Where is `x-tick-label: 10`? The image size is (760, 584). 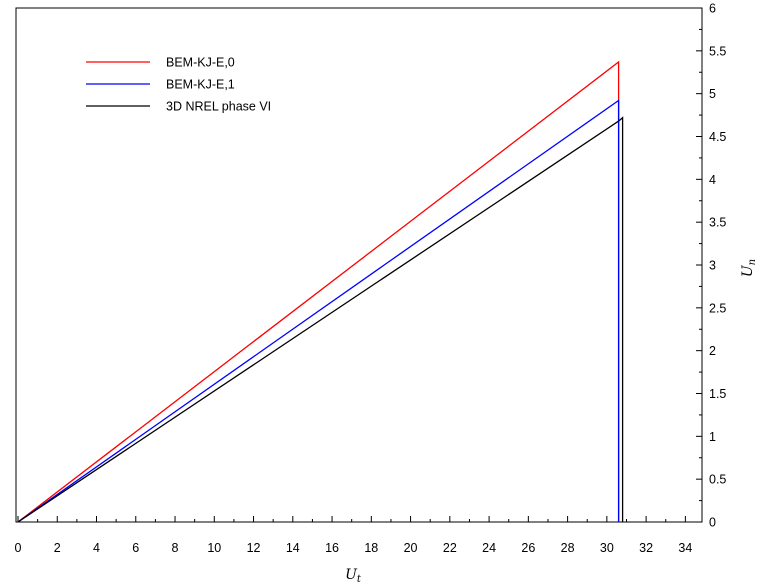
x-tick-label: 10 is located at coordinates (214, 548).